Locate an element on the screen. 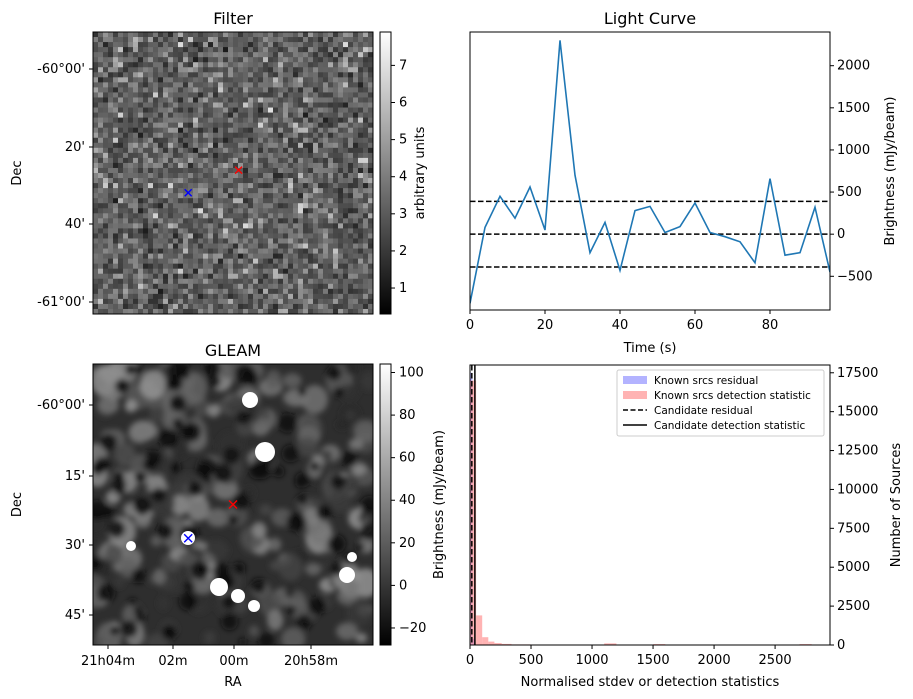 The image size is (913, 699). histogram-ylabel: Number of Sources is located at coordinates (896, 505).